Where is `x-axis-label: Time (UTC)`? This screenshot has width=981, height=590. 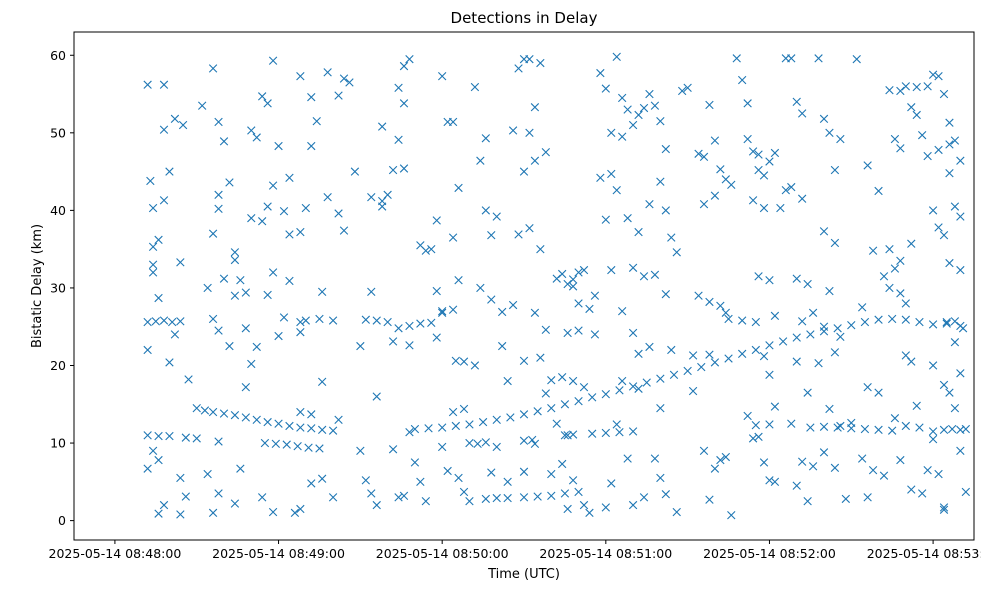 x-axis-label: Time (UTC) is located at coordinates (523, 574).